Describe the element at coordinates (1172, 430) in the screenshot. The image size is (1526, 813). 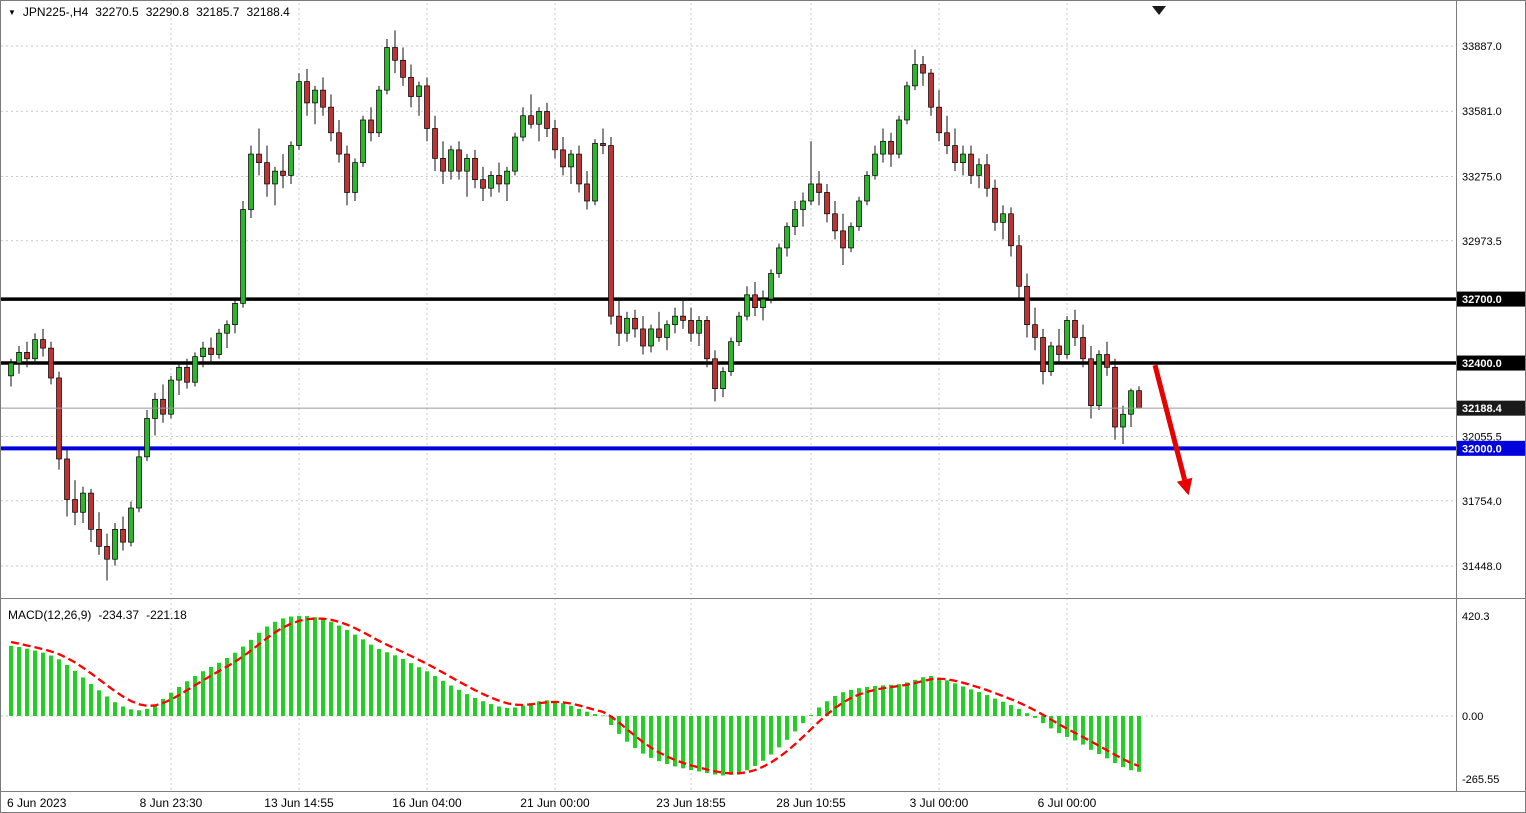
I see `down-arrow-annotation` at that location.